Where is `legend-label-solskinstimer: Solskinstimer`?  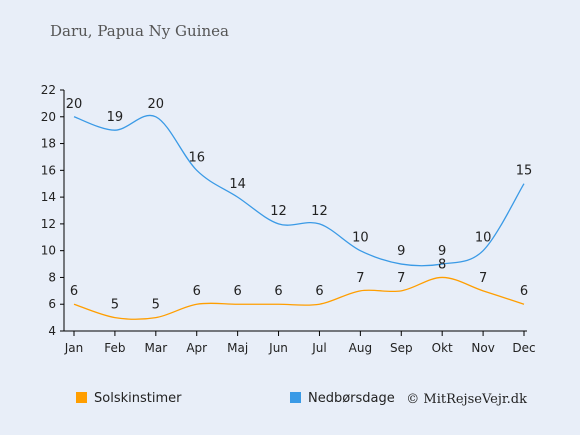
legend-label-solskinstimer: Solskinstimer is located at coordinates (138, 398).